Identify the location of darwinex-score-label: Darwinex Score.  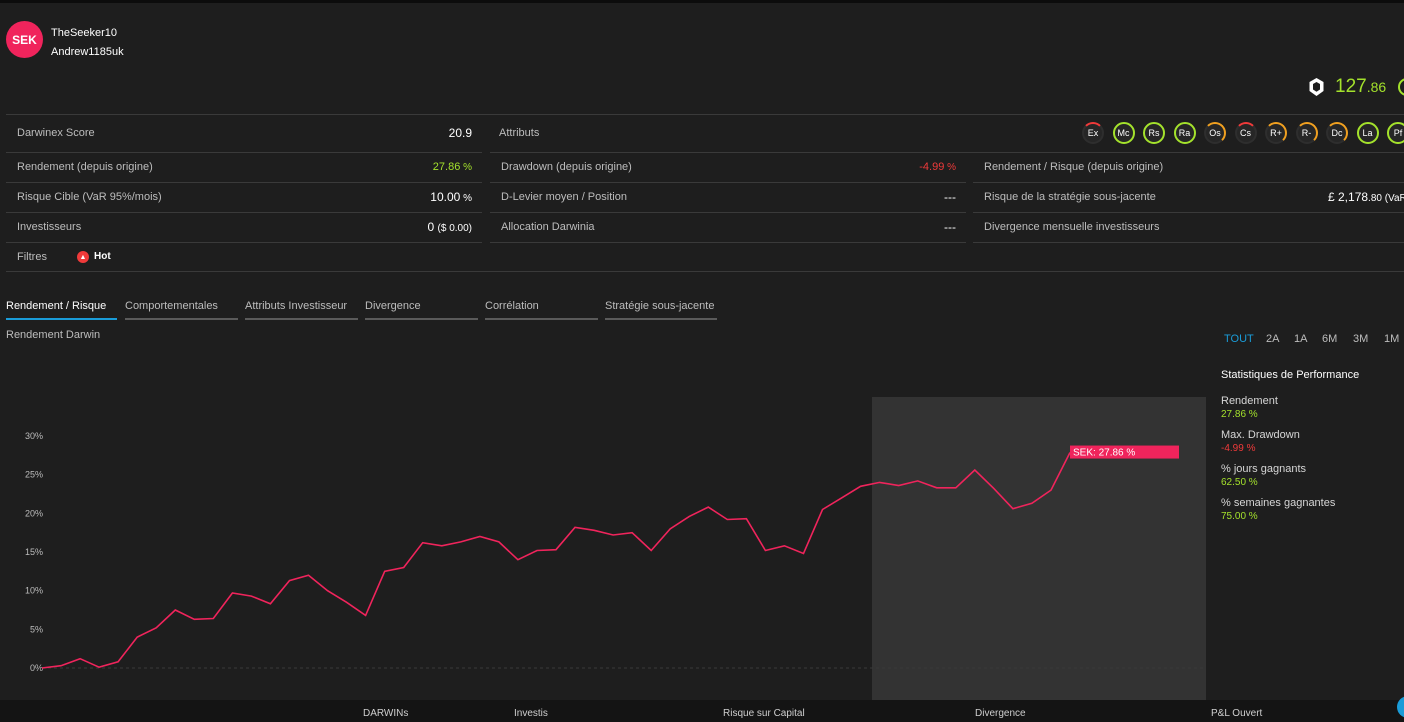
(56, 133).